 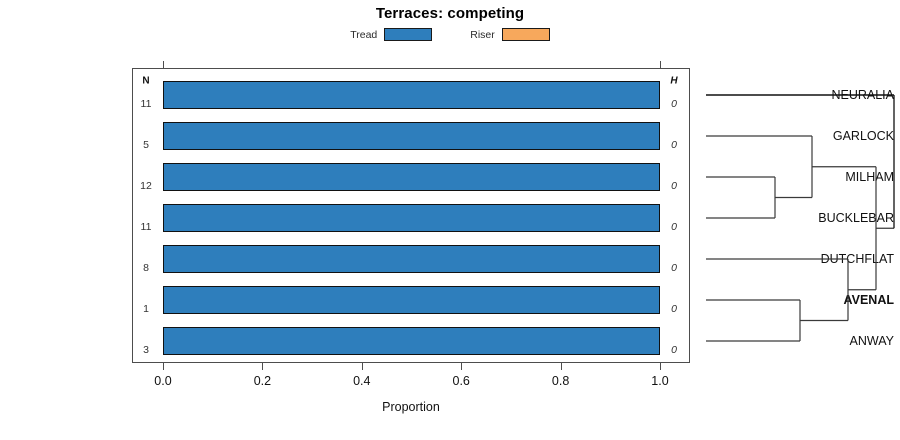 I want to click on bar-anway, so click(x=411, y=341).